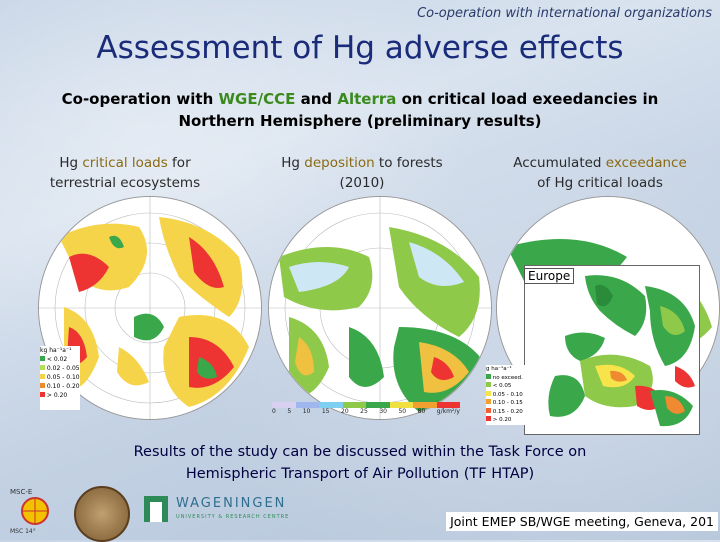  Describe the element at coordinates (362, 183) in the screenshot. I see `caption-line2: (2010)` at that location.